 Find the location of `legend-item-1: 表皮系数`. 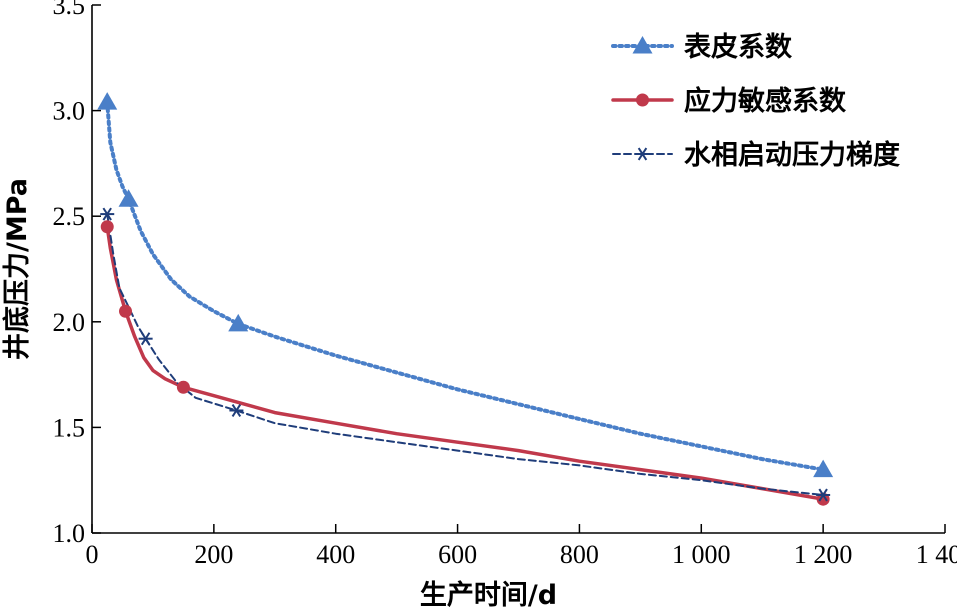

legend-item-1: 表皮系数 is located at coordinates (702, 47).